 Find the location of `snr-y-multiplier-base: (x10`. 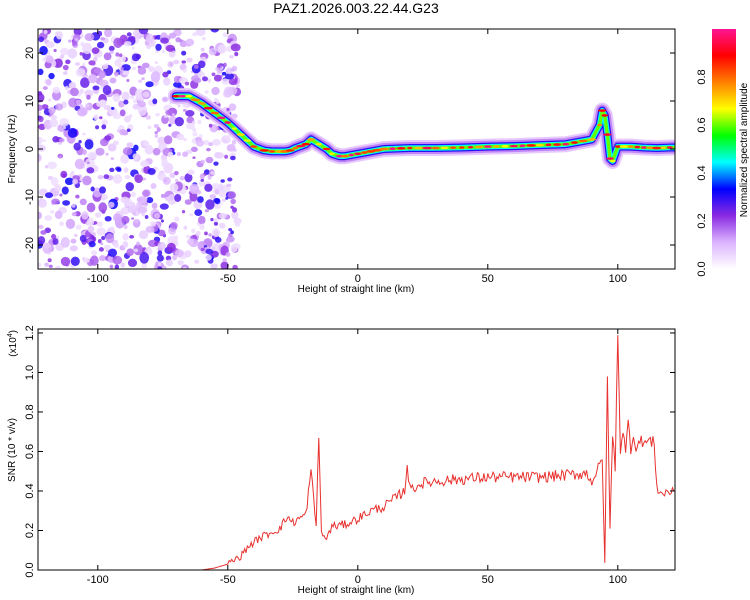

snr-y-multiplier-base: (x10 is located at coordinates (13, 347).